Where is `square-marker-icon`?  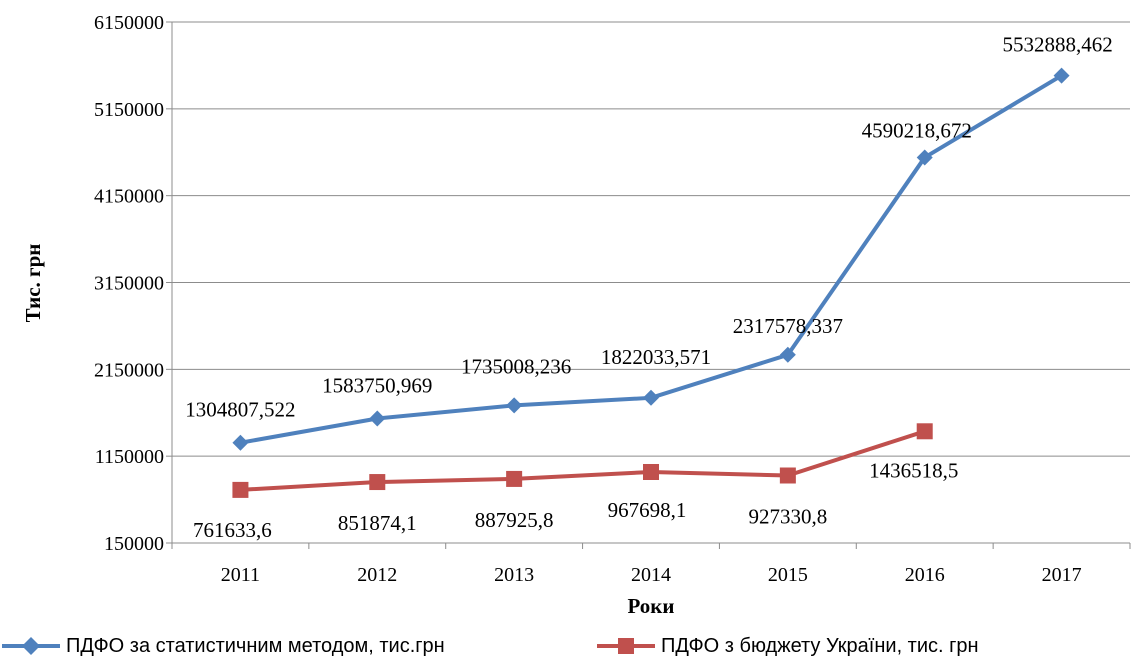 square-marker-icon is located at coordinates (626, 646).